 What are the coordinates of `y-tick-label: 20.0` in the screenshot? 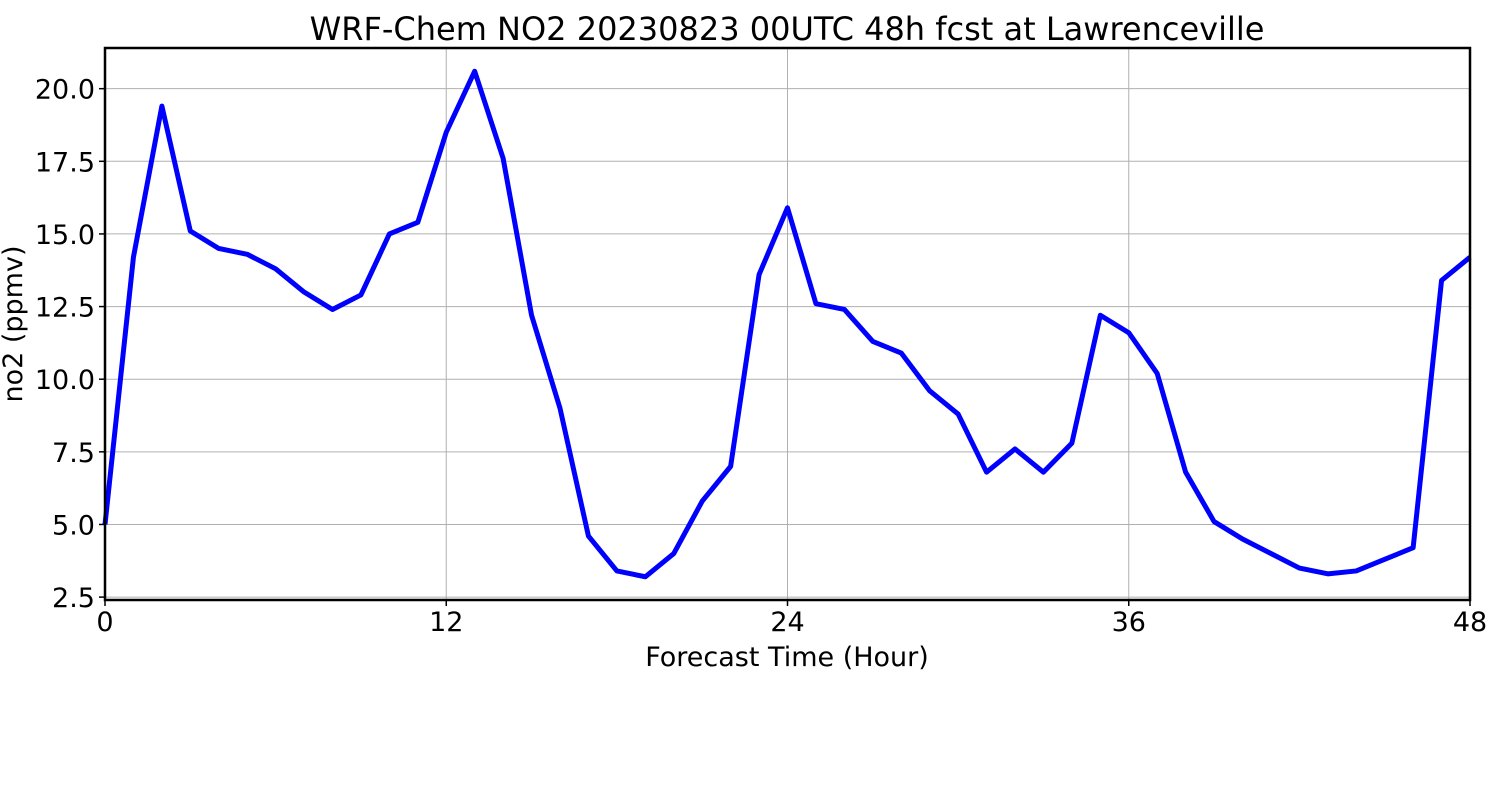 It's located at (65, 90).